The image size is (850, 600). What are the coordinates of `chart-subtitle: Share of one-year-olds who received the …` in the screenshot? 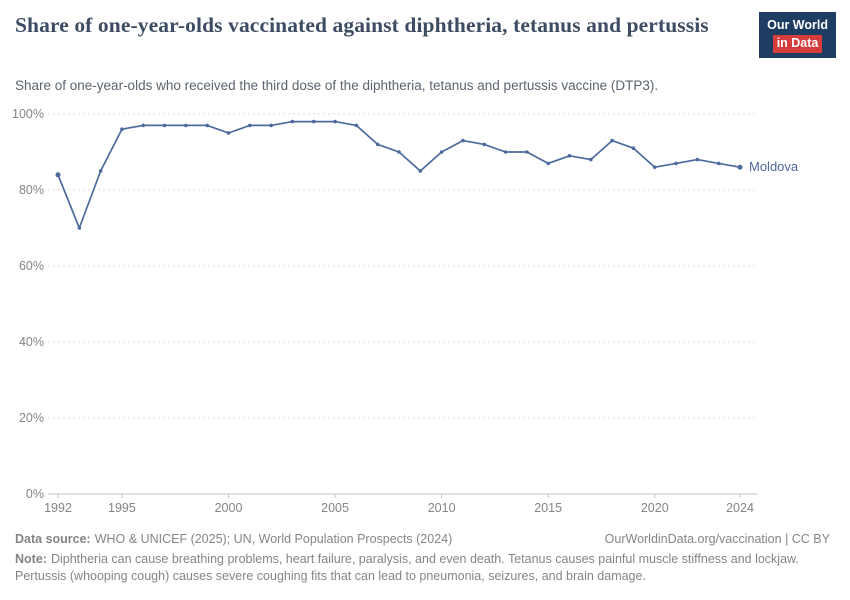 It's located at (337, 85).